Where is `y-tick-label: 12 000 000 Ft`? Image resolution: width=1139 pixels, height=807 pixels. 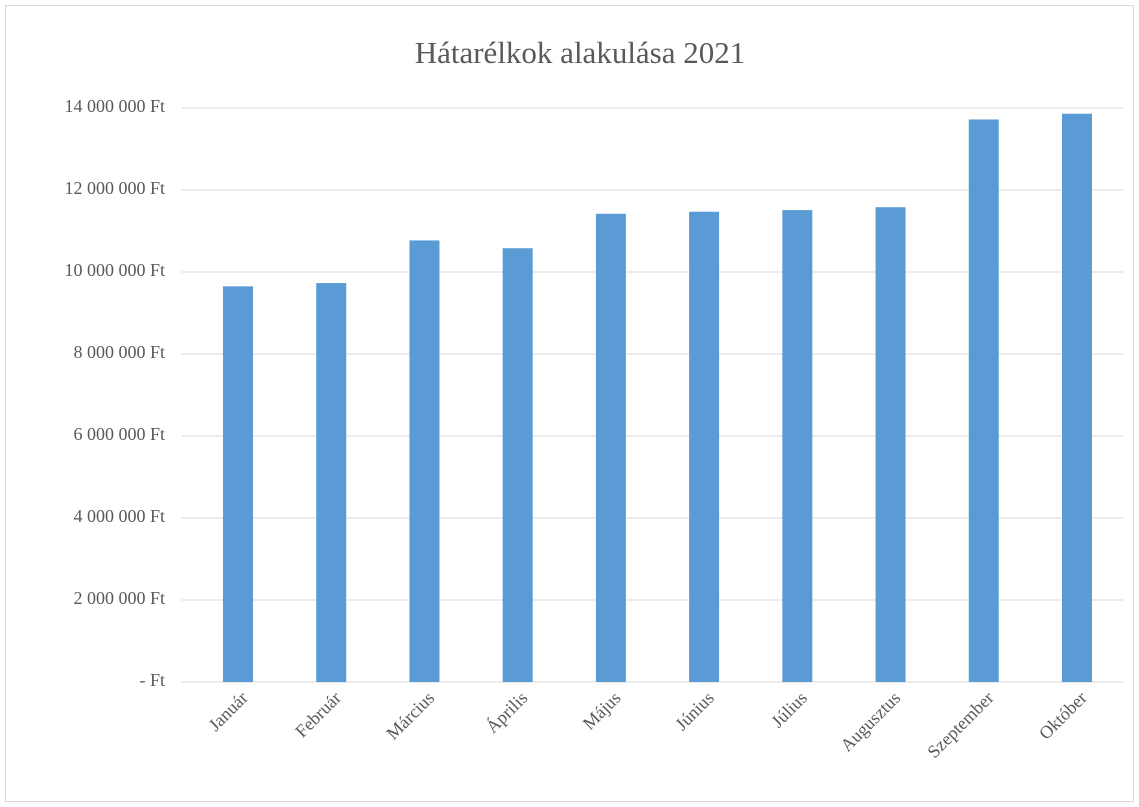
y-tick-label: 12 000 000 Ft is located at coordinates (114, 188).